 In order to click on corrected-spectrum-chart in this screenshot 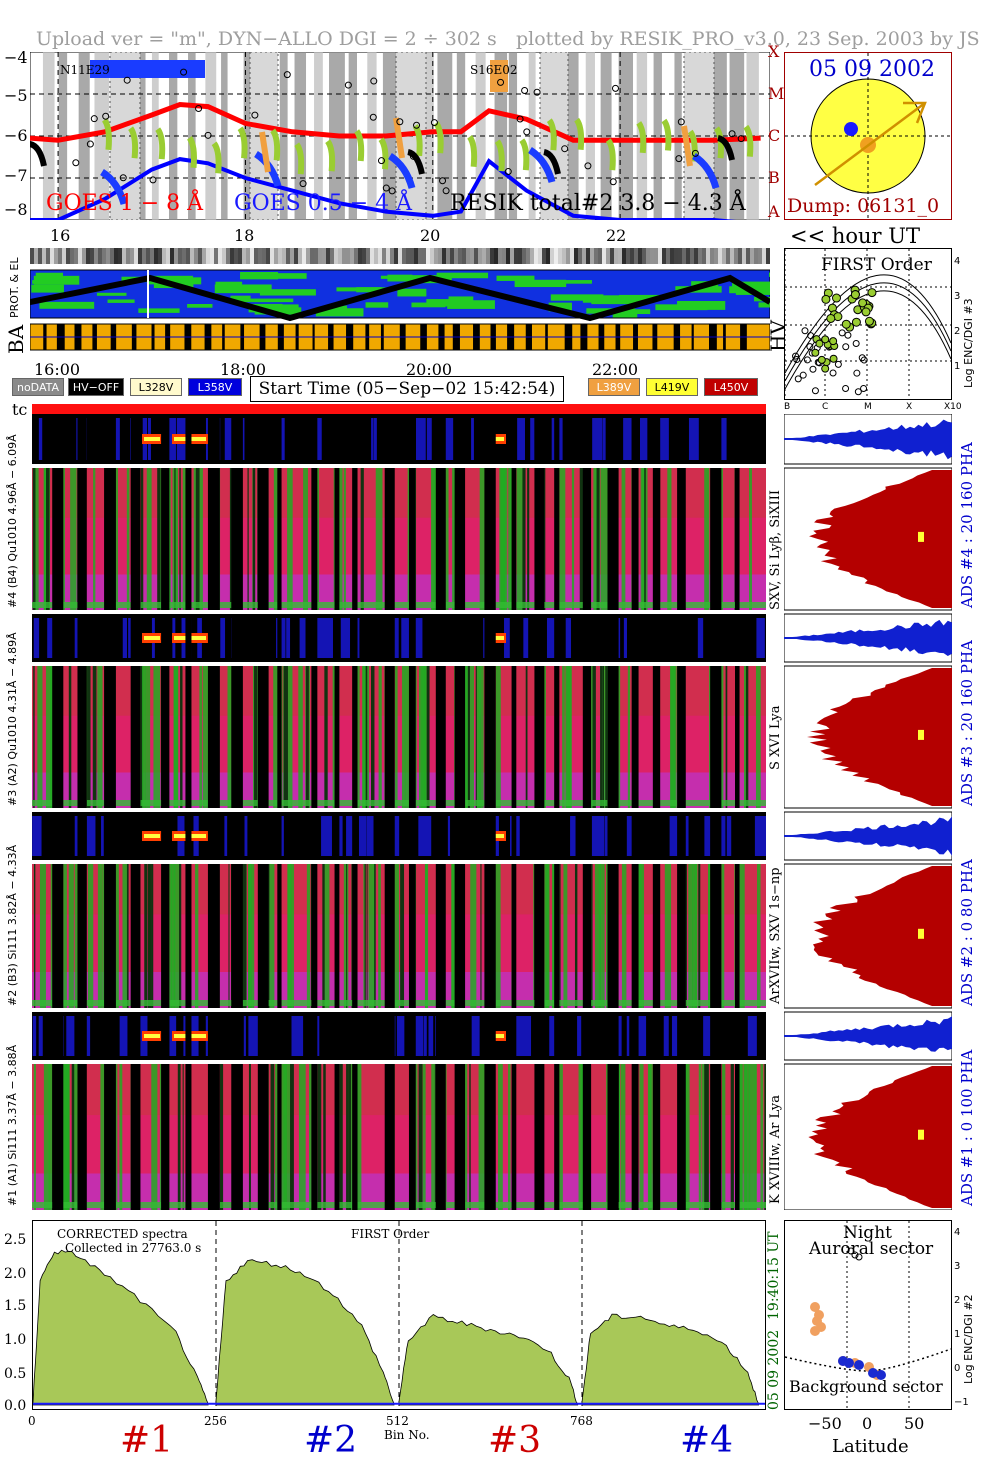, I will do `click(398, 1315)`.